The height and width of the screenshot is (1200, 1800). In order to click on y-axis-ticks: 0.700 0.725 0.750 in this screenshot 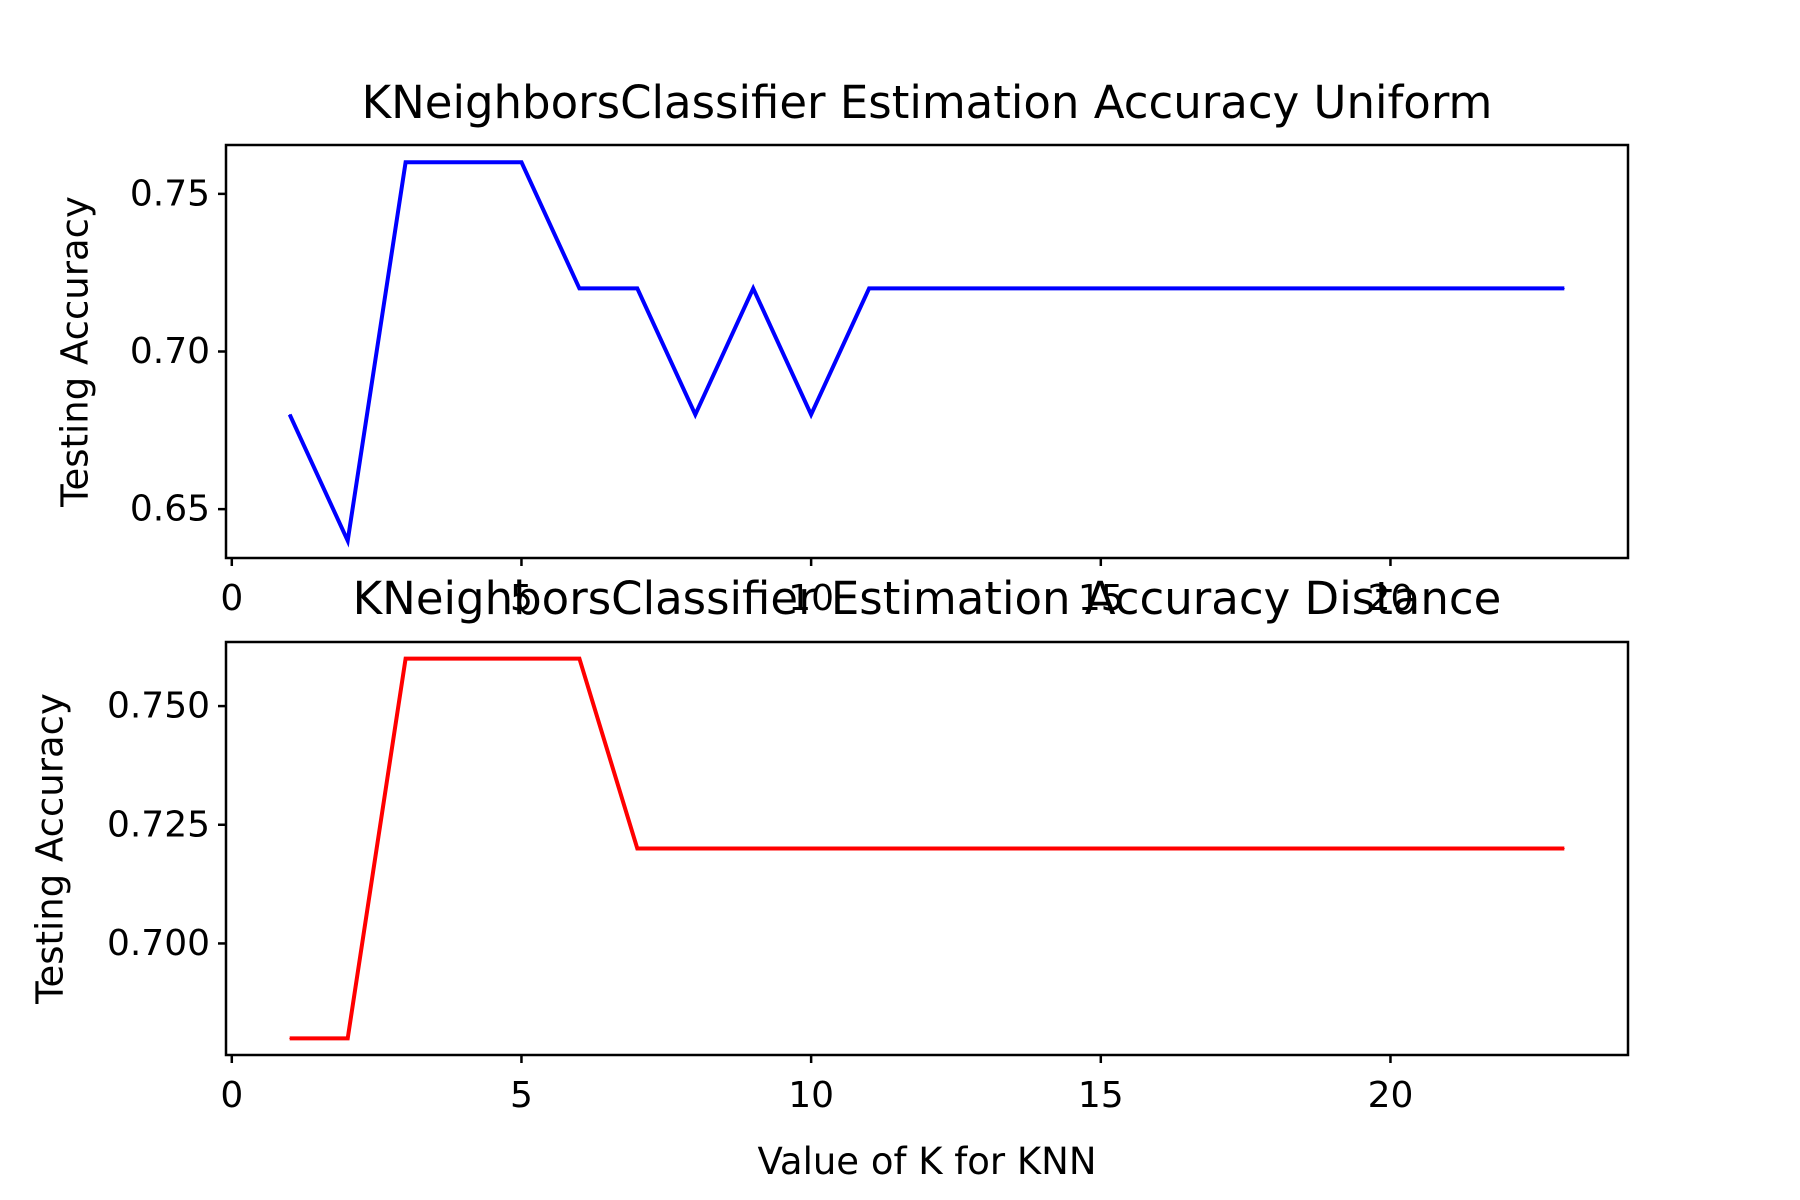, I will do `click(166, 825)`.